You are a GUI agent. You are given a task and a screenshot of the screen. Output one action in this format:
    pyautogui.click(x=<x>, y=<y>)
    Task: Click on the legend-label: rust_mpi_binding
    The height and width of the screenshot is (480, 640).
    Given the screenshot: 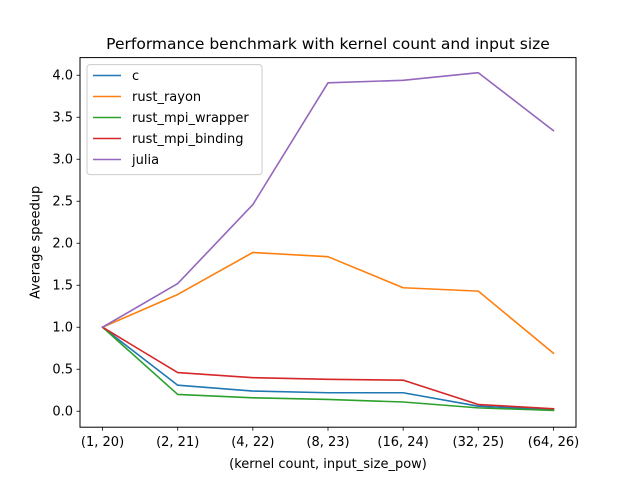 What is the action you would take?
    pyautogui.click(x=187, y=139)
    